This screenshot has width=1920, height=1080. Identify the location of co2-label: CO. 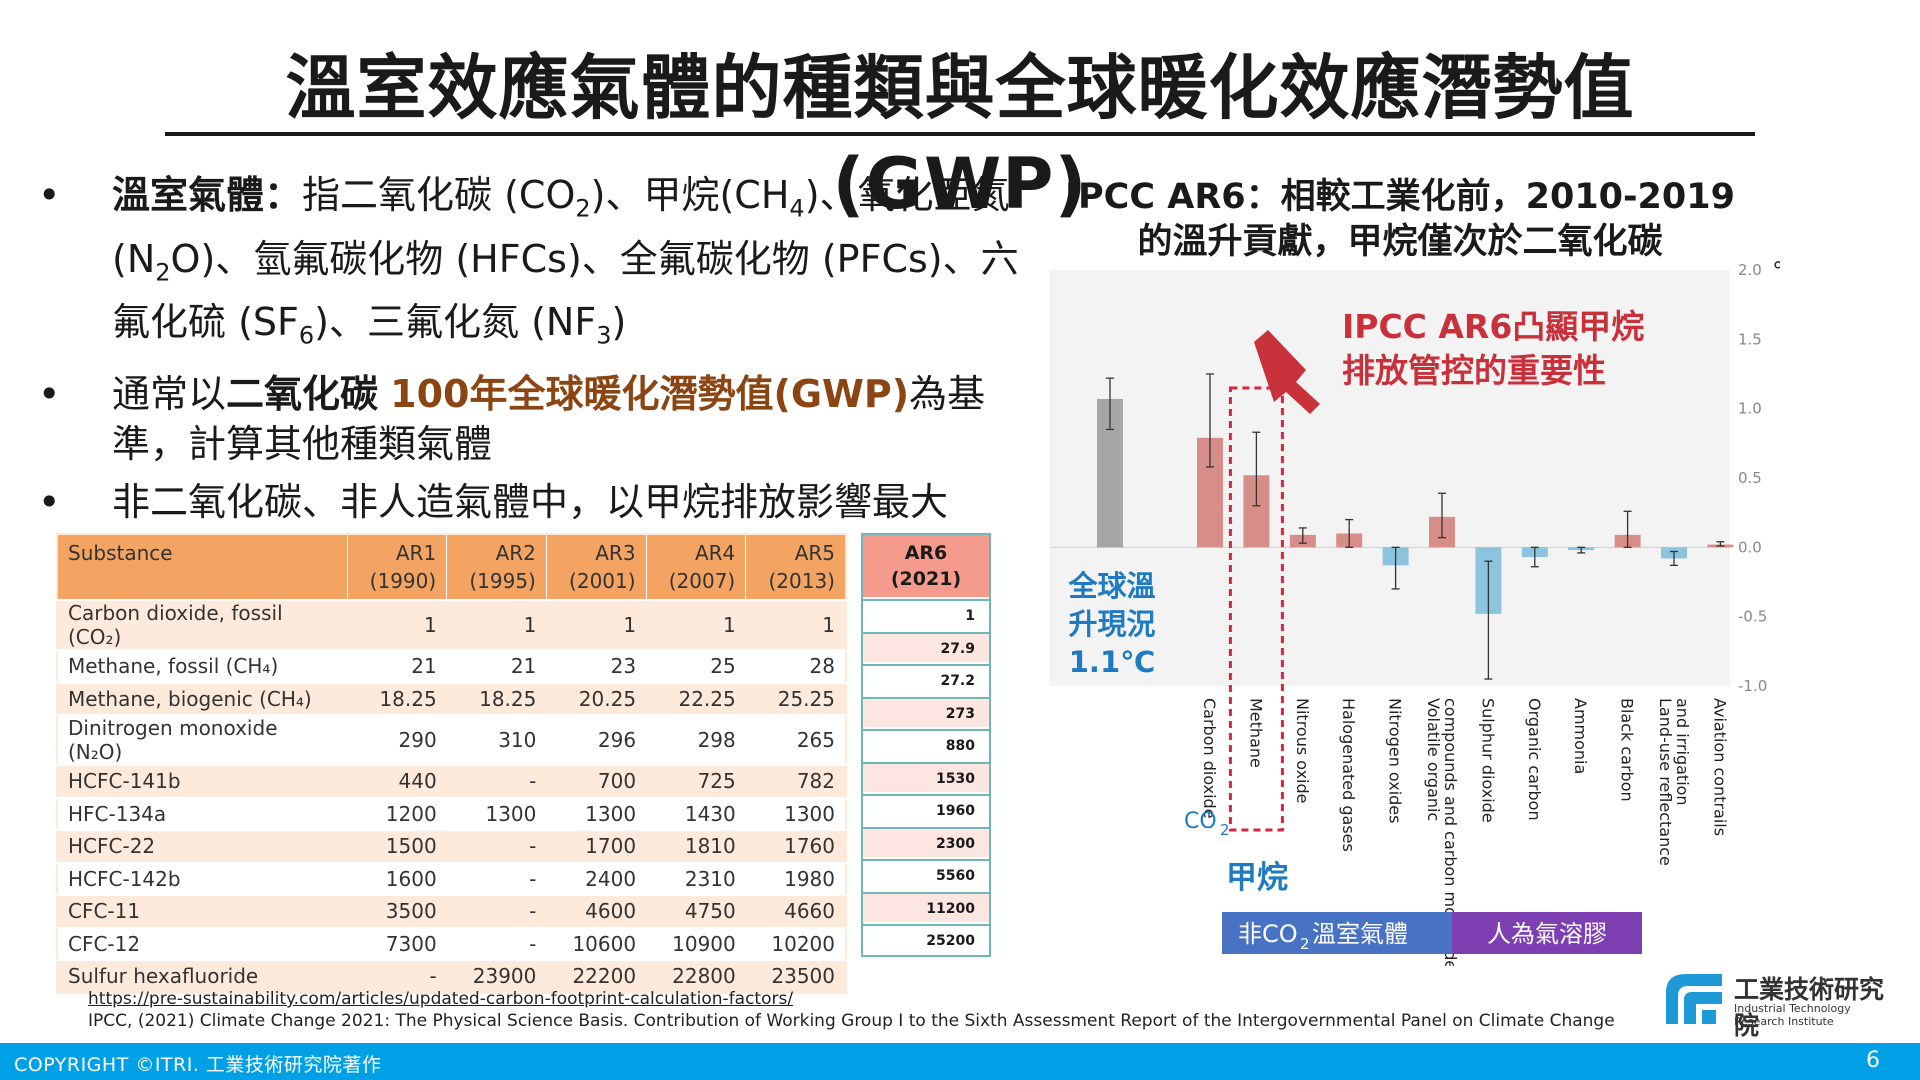
(1200, 821).